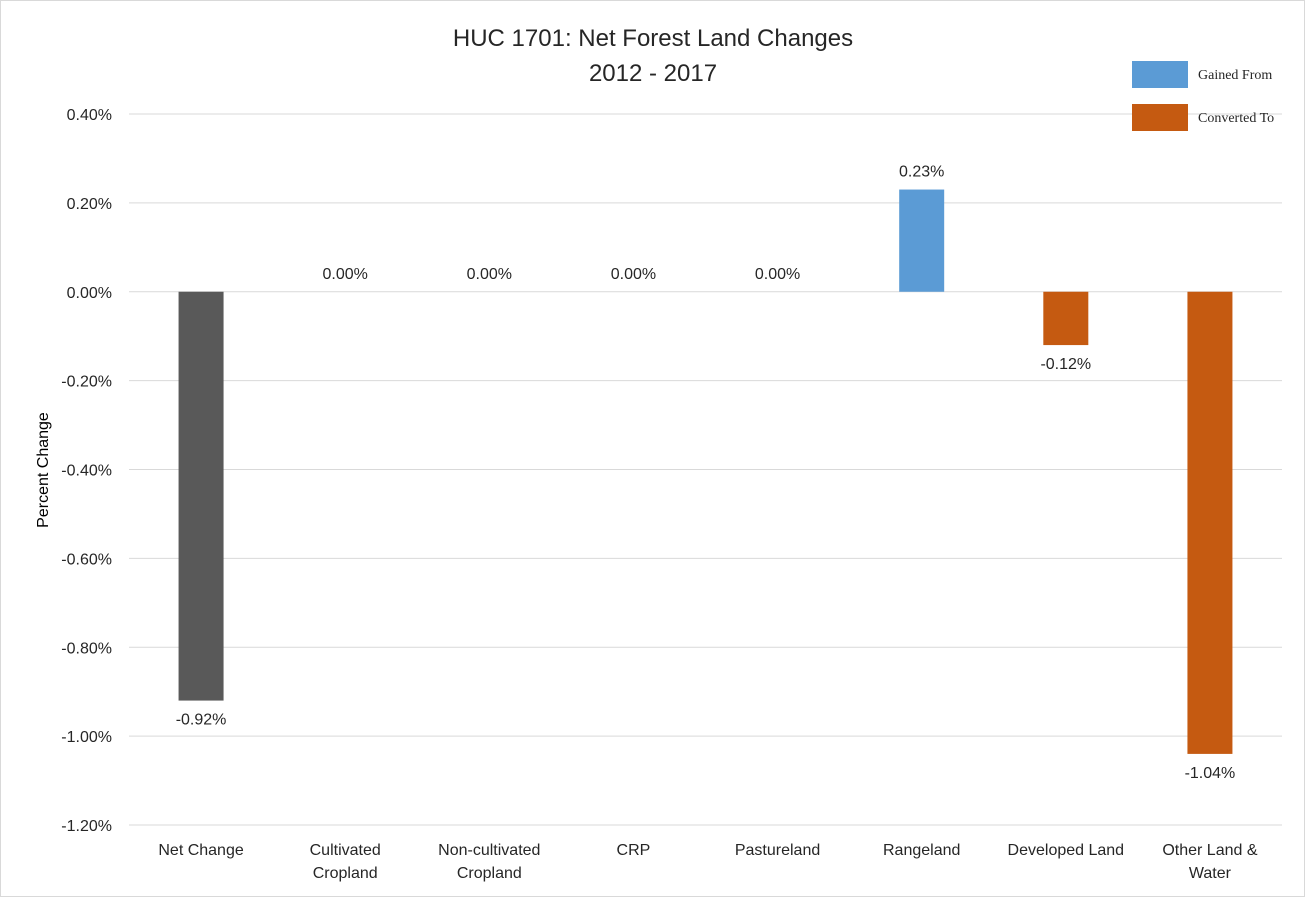 The height and width of the screenshot is (898, 1305). What do you see at coordinates (86, 559) in the screenshot?
I see `y-tick-label: -0.60%` at bounding box center [86, 559].